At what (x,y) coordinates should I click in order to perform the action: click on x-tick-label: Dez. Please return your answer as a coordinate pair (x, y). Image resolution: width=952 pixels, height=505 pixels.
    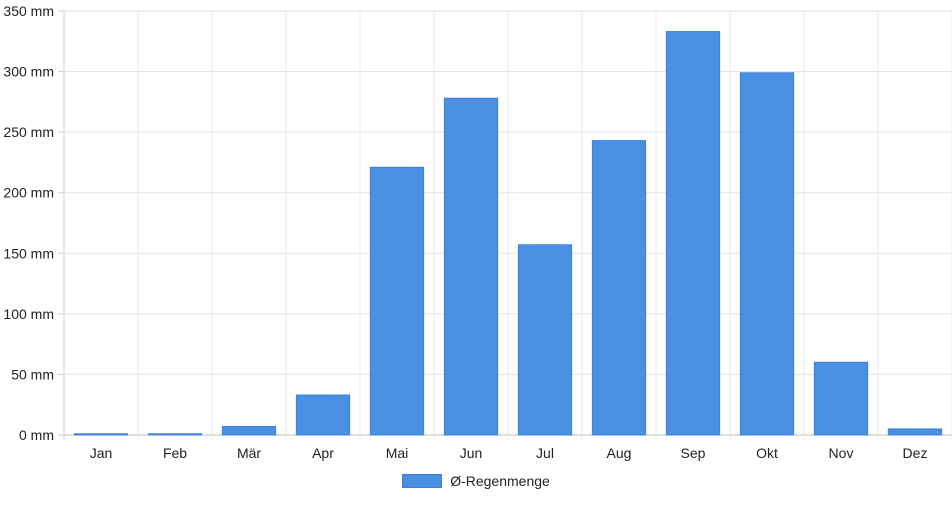
    Looking at the image, I should click on (915, 453).